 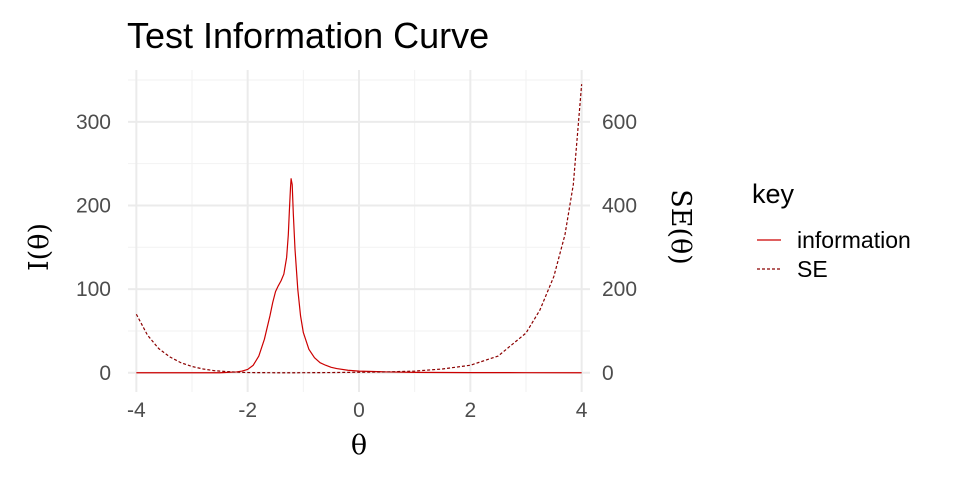 What do you see at coordinates (619, 248) in the screenshot?
I see `y-right-tick-labels: 0 200 400 600` at bounding box center [619, 248].